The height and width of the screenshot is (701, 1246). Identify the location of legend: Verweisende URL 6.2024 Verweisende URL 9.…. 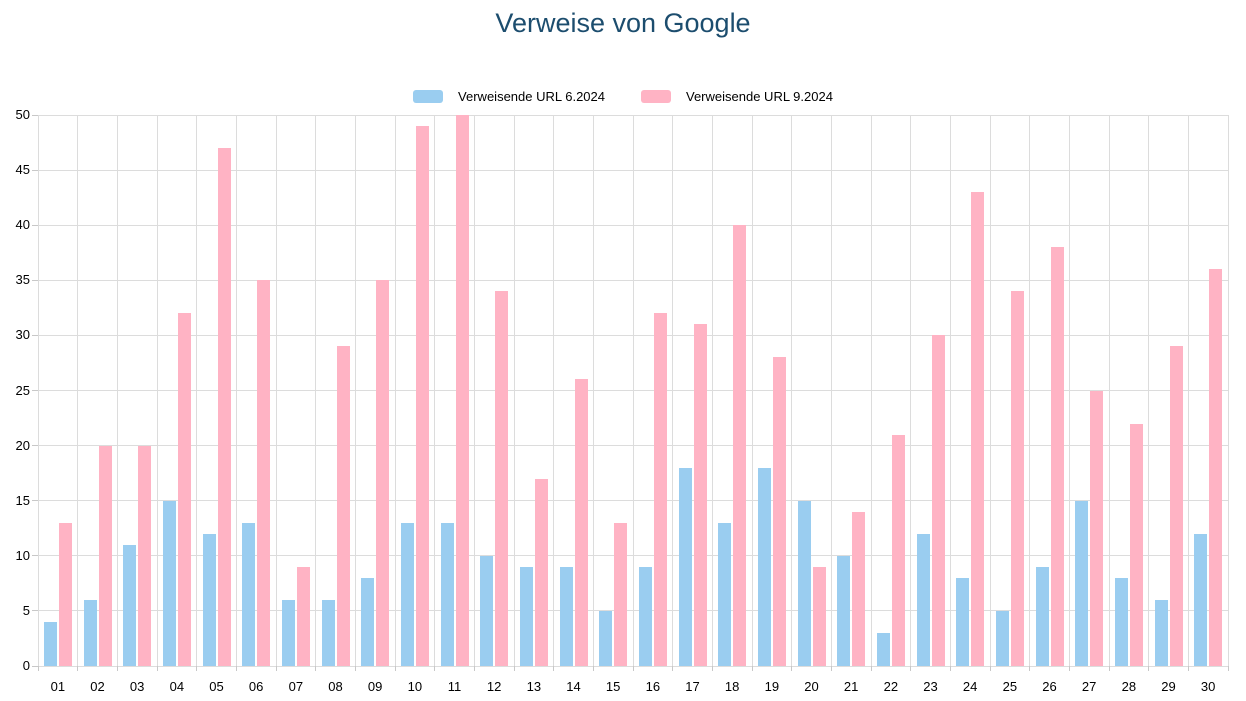
(623, 96).